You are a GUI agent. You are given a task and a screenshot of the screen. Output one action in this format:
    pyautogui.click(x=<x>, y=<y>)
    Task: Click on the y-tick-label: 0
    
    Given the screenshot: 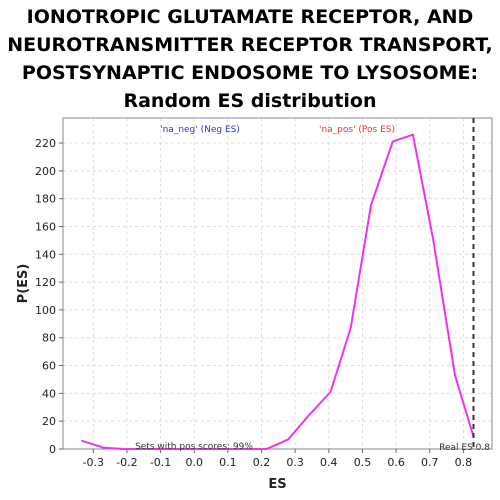 What is the action you would take?
    pyautogui.click(x=52, y=449)
    